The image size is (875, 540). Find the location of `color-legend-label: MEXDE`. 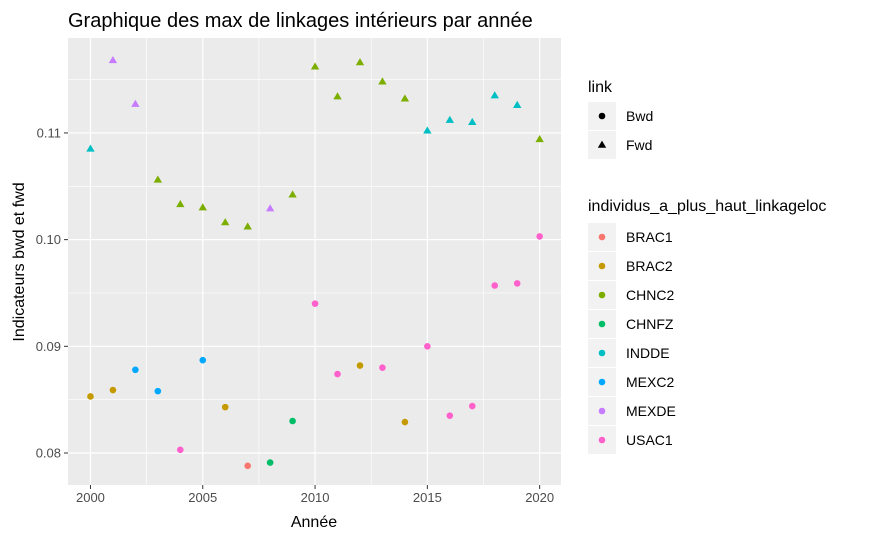

color-legend-label: MEXDE is located at coordinates (651, 411).